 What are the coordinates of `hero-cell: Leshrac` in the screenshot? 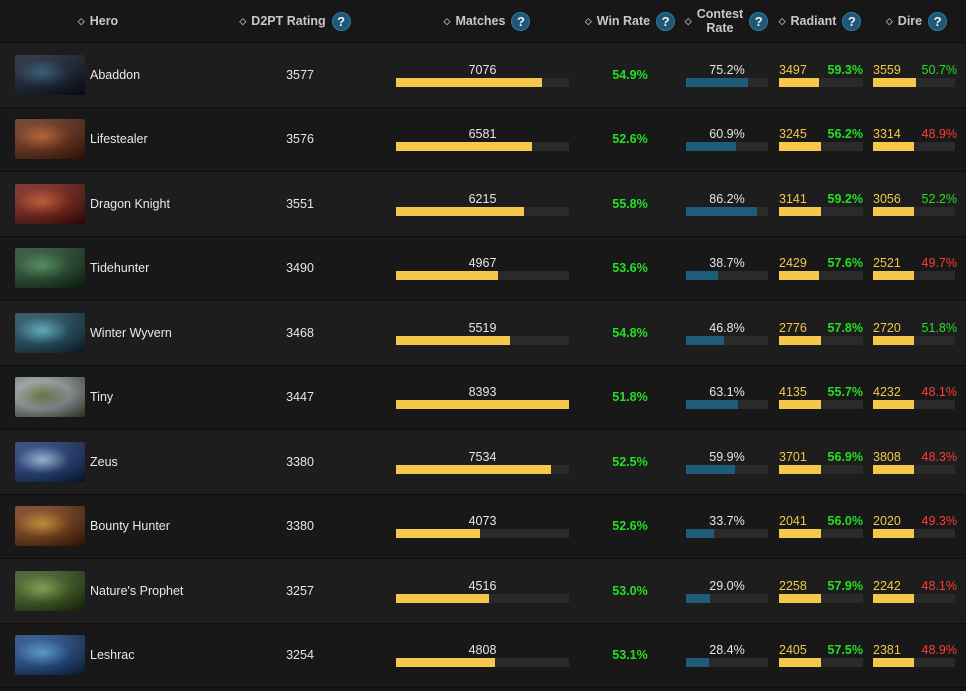 It's located at (98, 656).